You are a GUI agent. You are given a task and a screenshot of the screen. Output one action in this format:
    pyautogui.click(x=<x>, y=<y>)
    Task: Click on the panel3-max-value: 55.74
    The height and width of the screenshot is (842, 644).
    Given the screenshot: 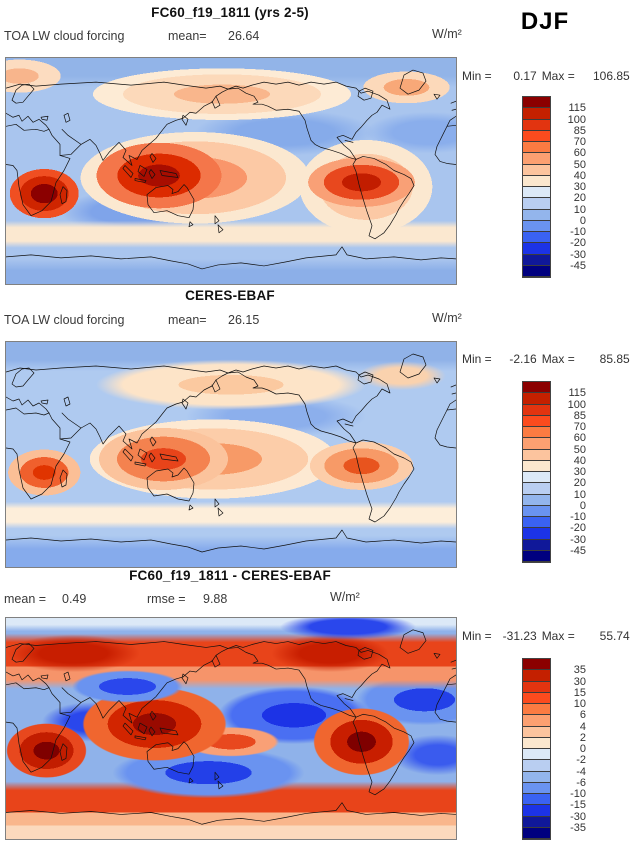 What is the action you would take?
    pyautogui.click(x=614, y=636)
    